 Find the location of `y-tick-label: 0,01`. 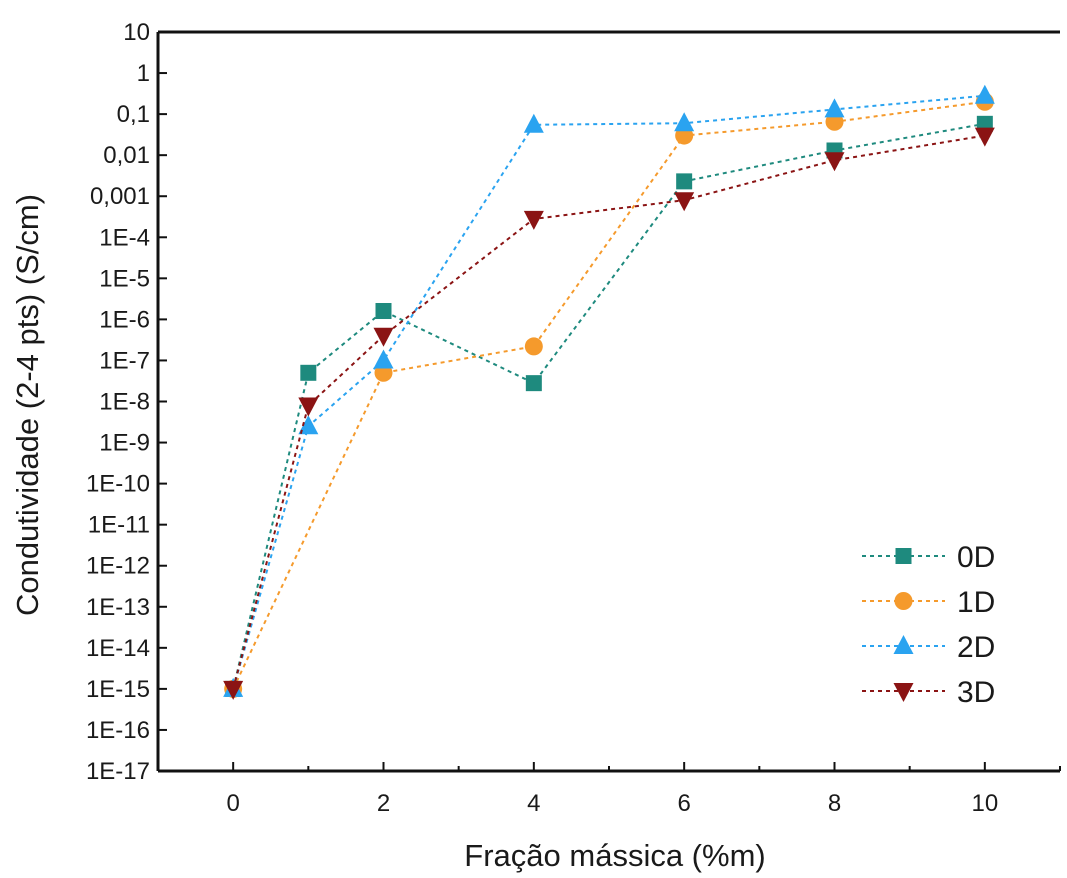

y-tick-label: 0,01 is located at coordinates (126, 155).